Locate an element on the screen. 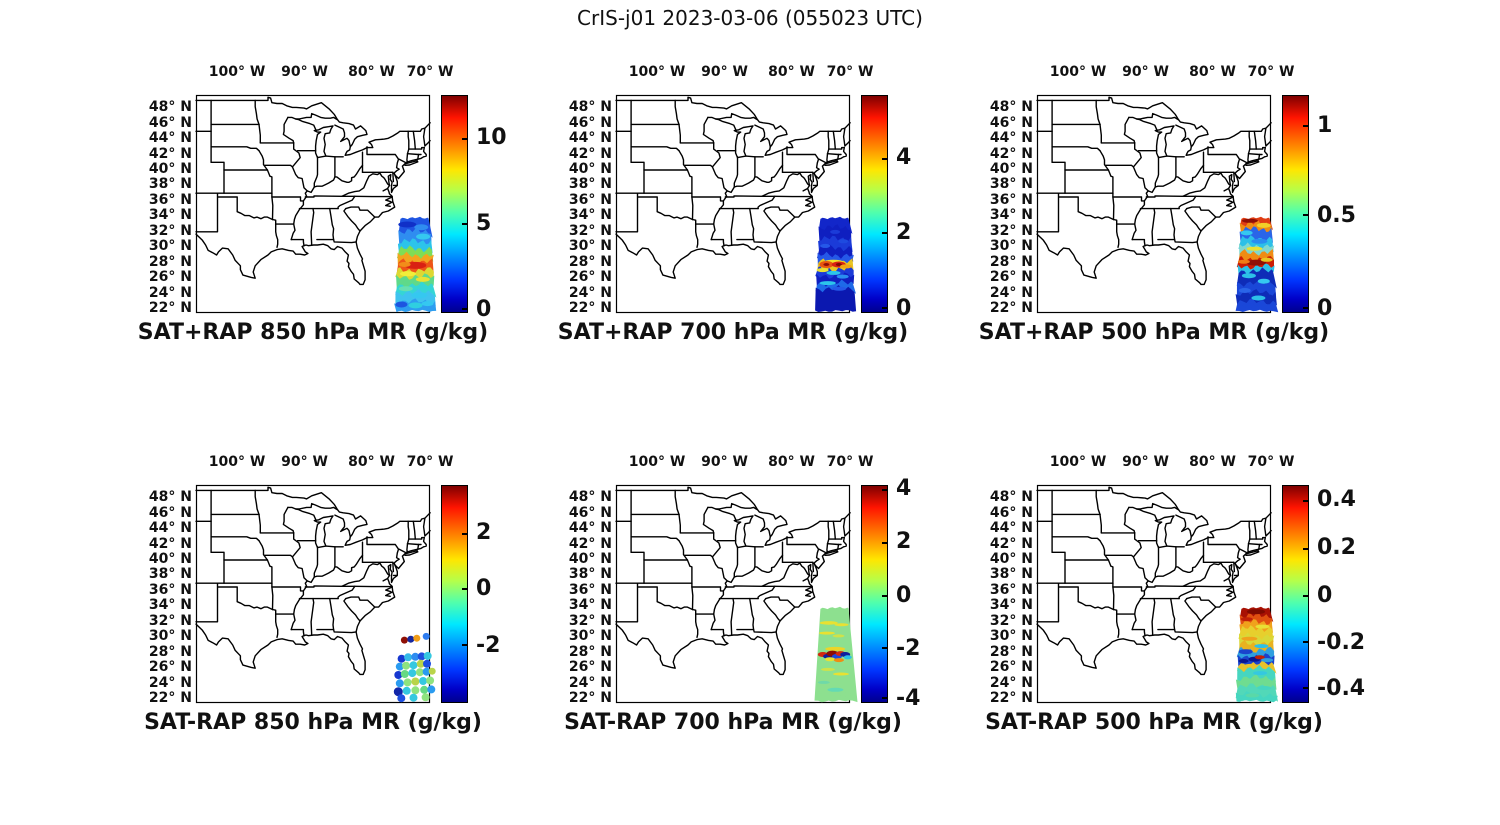  colorbar-tick-label: 4 is located at coordinates (904, 489).